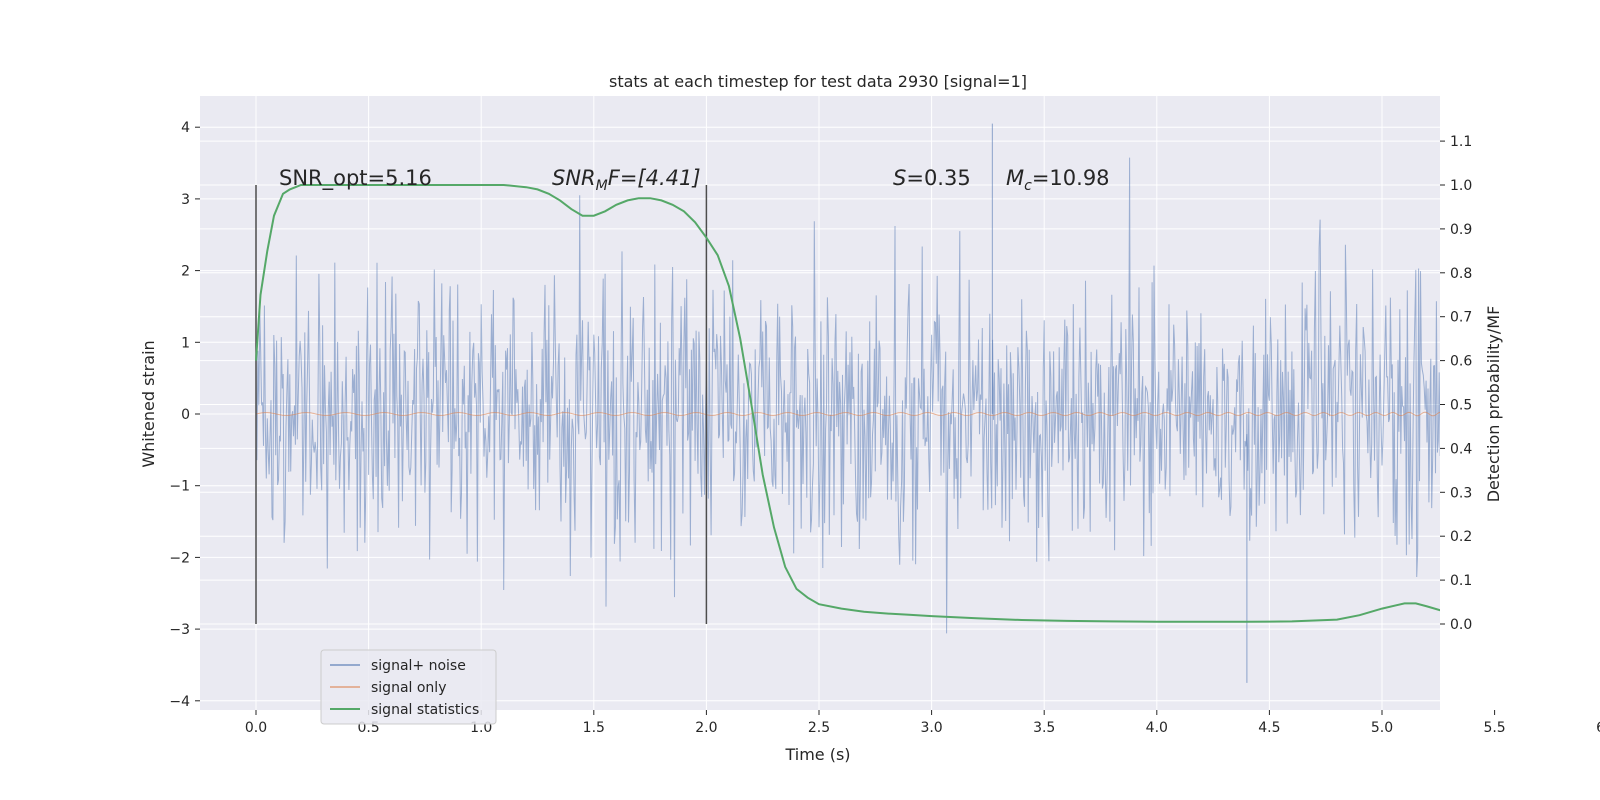 This screenshot has height=800, width=1600. What do you see at coordinates (706, 728) in the screenshot?
I see `x-tick-label: 2.0` at bounding box center [706, 728].